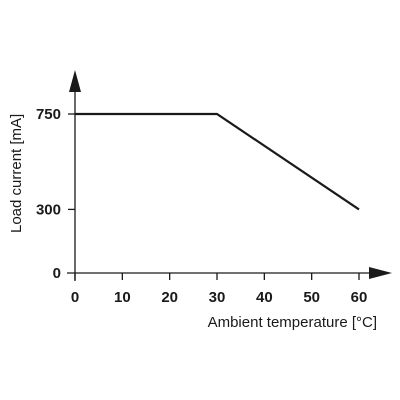 The width and height of the screenshot is (400, 400). Describe the element at coordinates (217, 297) in the screenshot. I see `x-tick-label: 30` at that location.